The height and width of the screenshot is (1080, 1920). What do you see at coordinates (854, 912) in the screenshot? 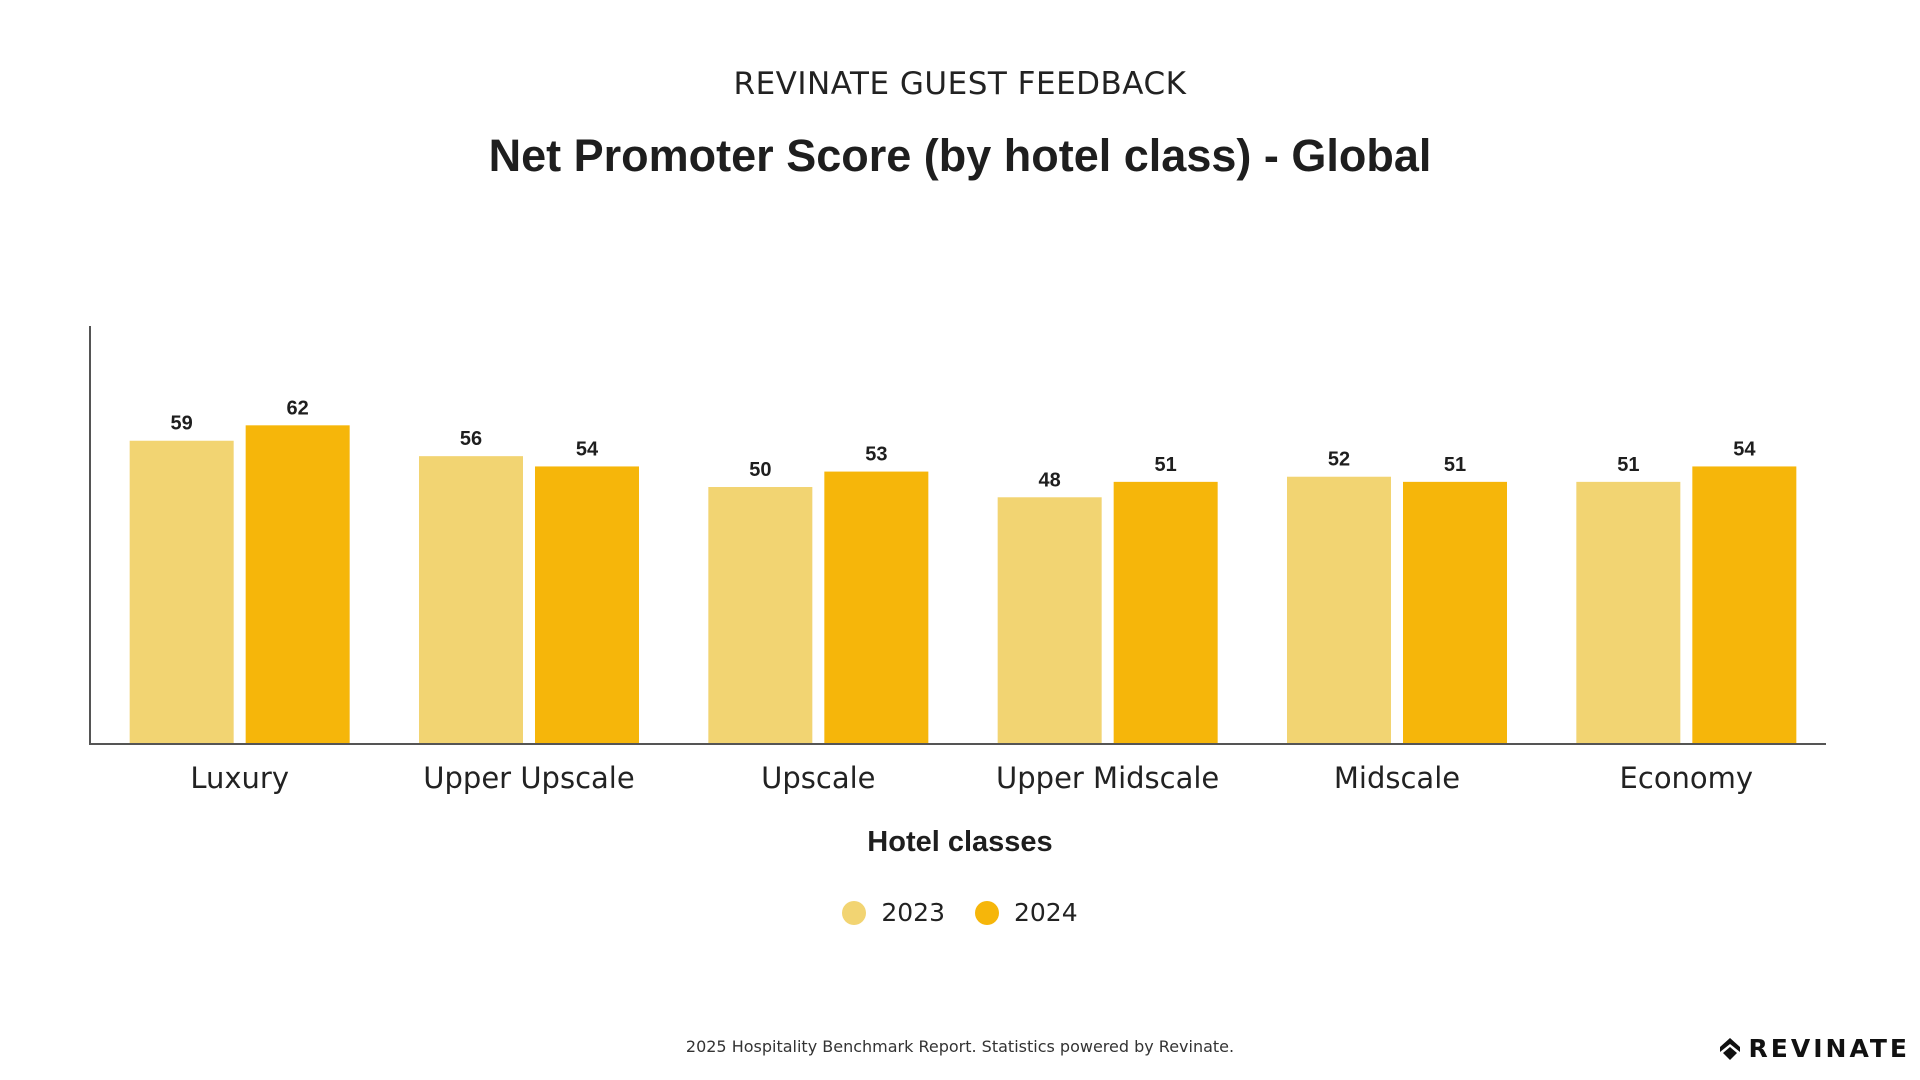
I see `legend-swatch-2023` at bounding box center [854, 912].